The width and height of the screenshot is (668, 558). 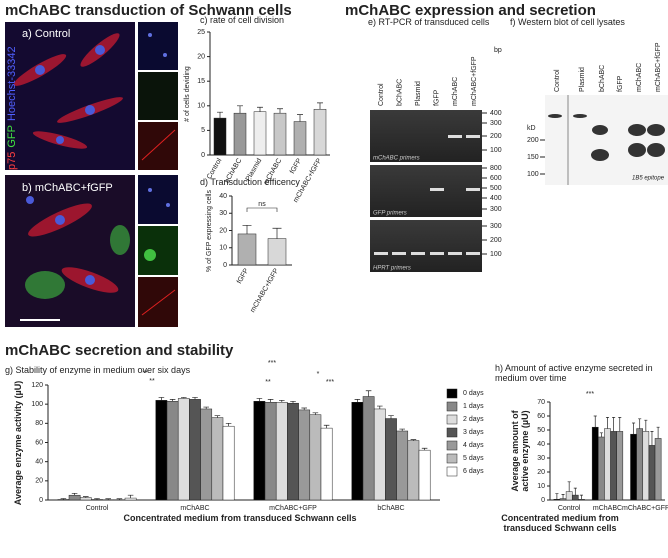 What do you see at coordinates (390, 214) in the screenshot?
I see `gel-label: GFP primers` at bounding box center [390, 214].